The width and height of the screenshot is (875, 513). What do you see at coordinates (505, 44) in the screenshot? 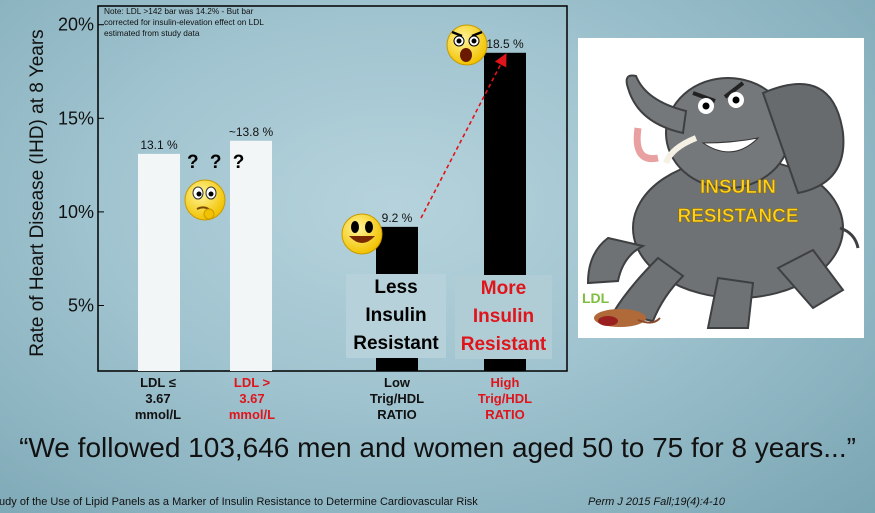
I see `value-label-4: 18.5 %` at bounding box center [505, 44].